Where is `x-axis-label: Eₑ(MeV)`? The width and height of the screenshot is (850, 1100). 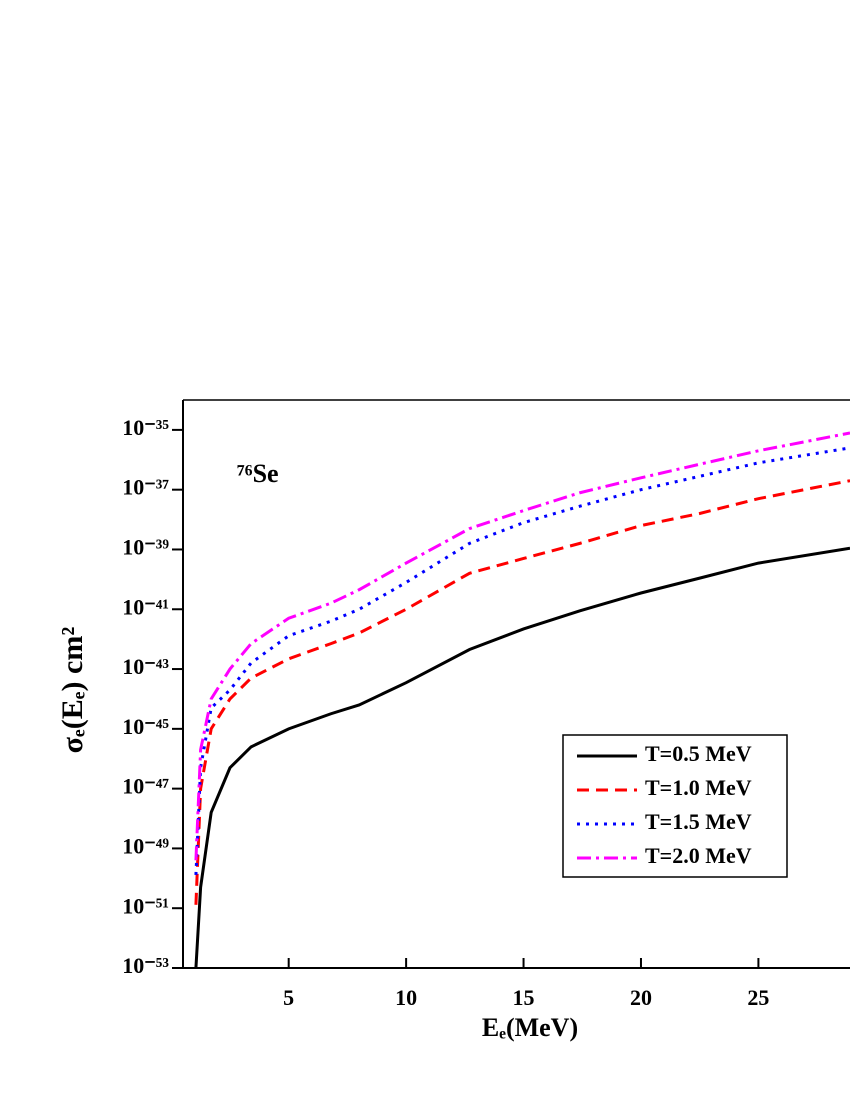
x-axis-label: Eₑ(MeV) is located at coordinates (530, 1027).